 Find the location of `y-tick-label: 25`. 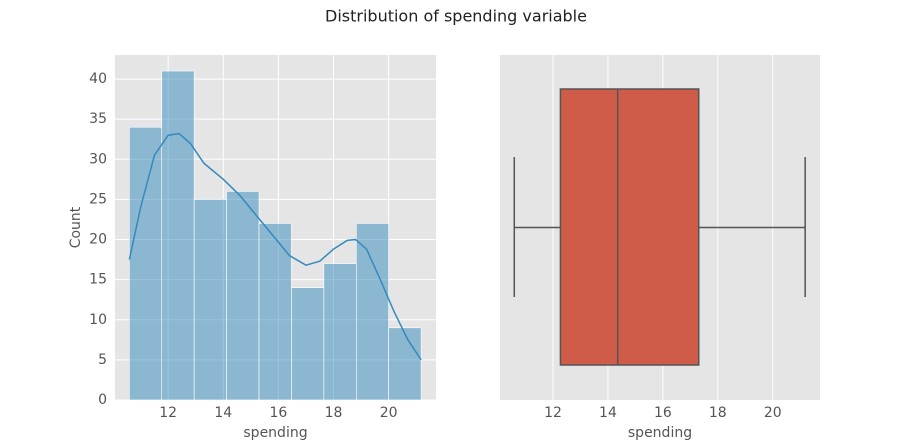

y-tick-label: 25 is located at coordinates (98, 199).